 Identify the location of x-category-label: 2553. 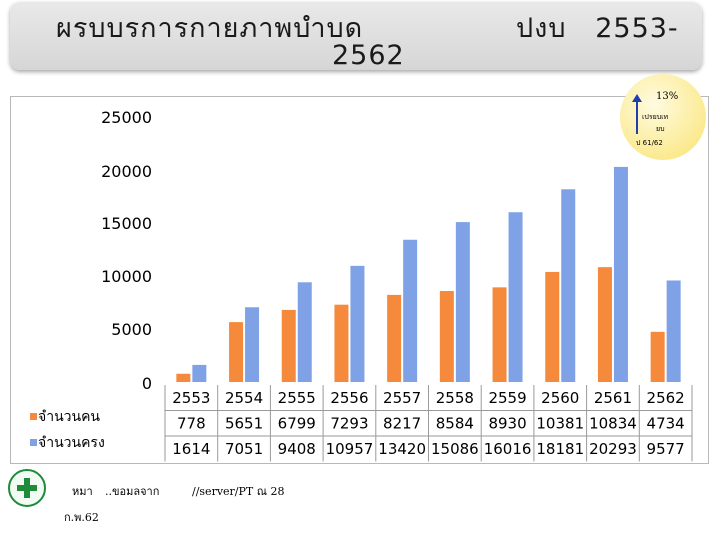
(191, 398).